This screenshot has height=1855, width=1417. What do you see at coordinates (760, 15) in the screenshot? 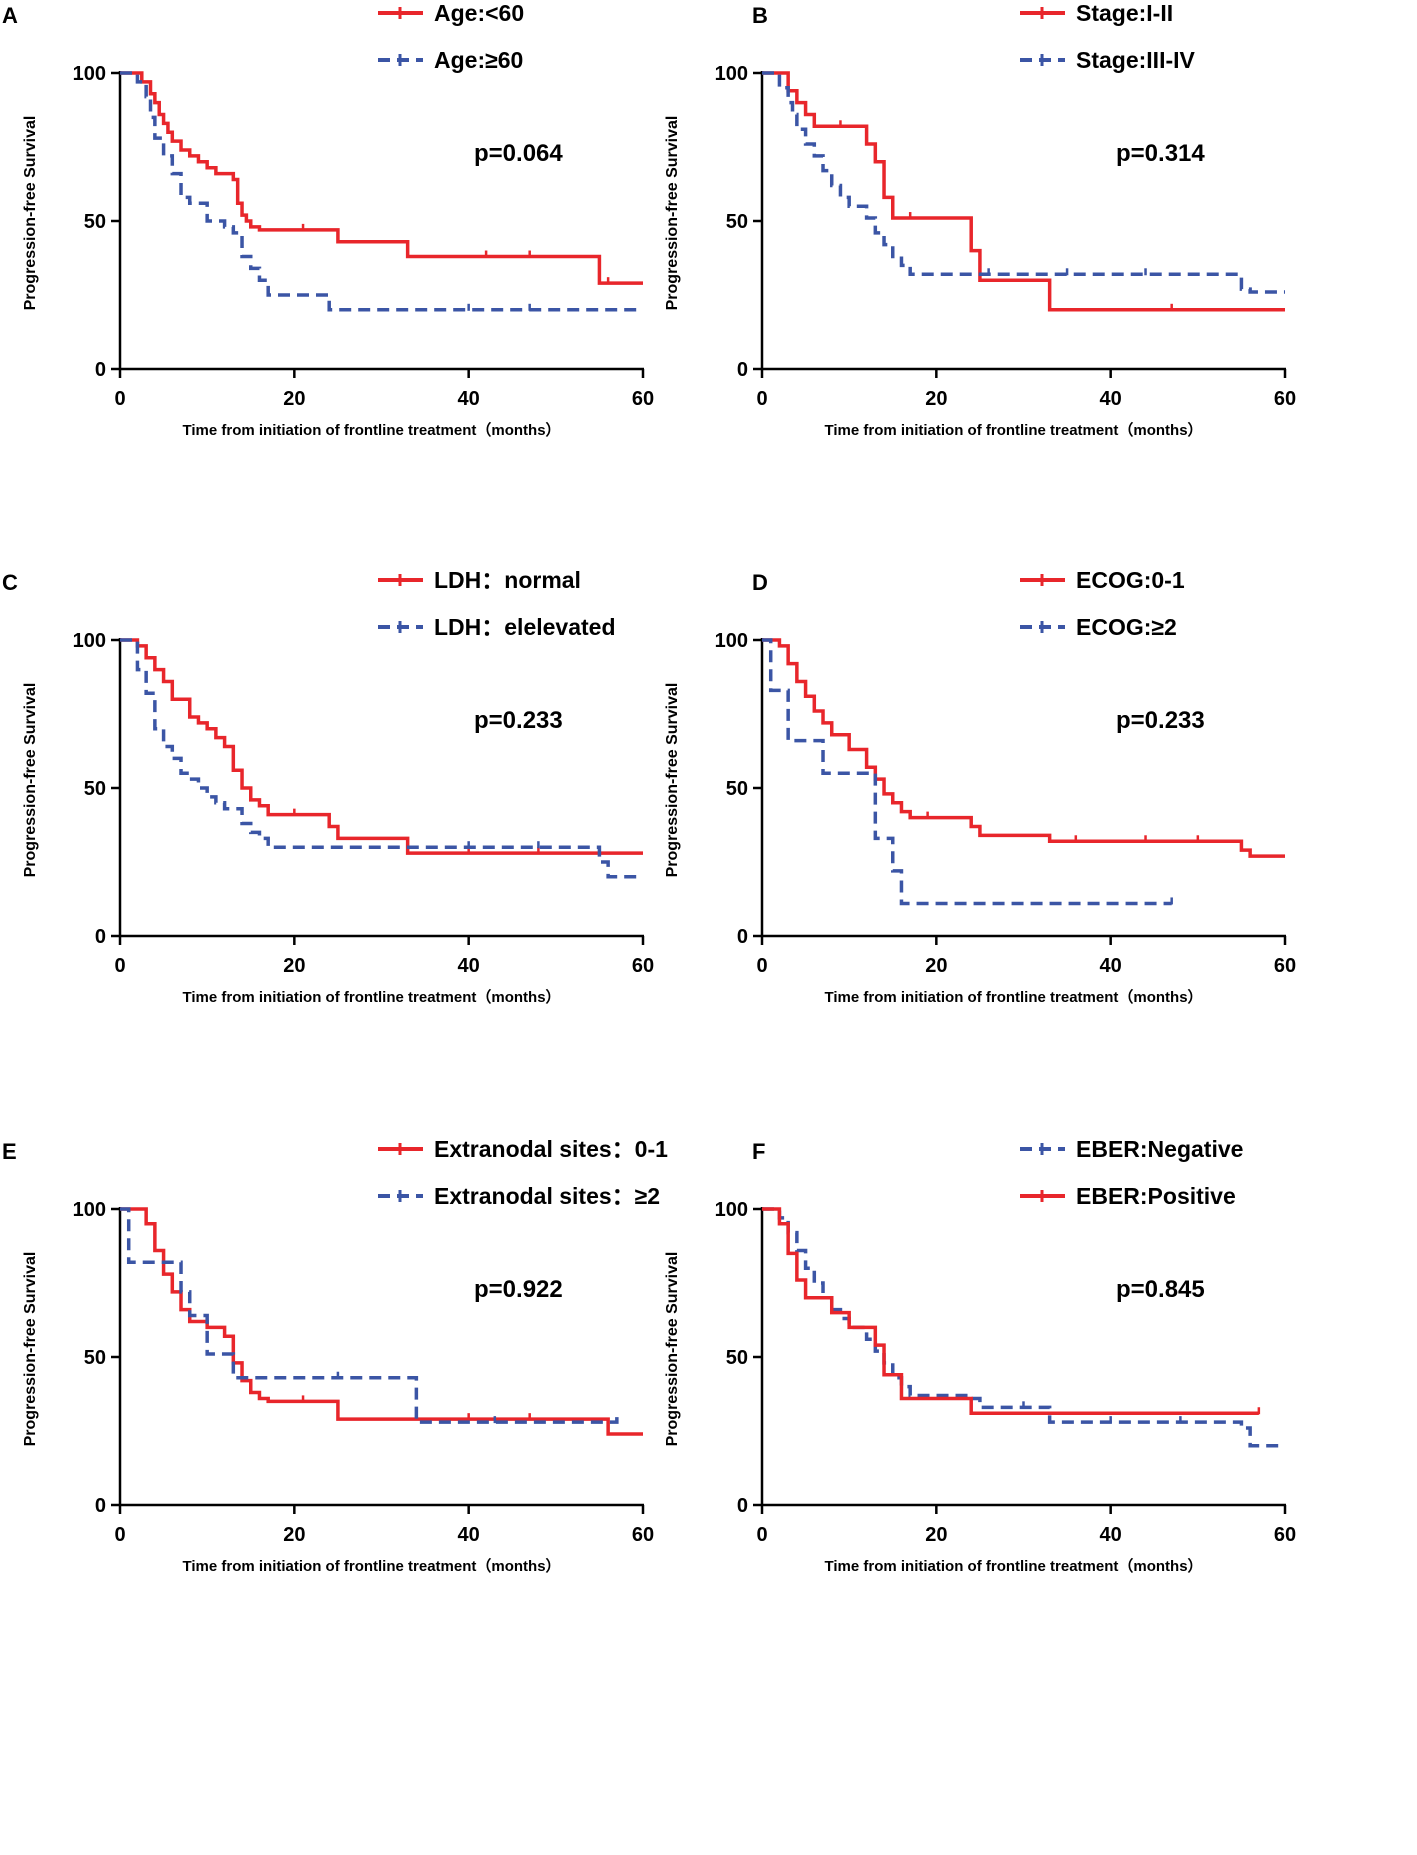
I see `panel-letter: B` at bounding box center [760, 15].